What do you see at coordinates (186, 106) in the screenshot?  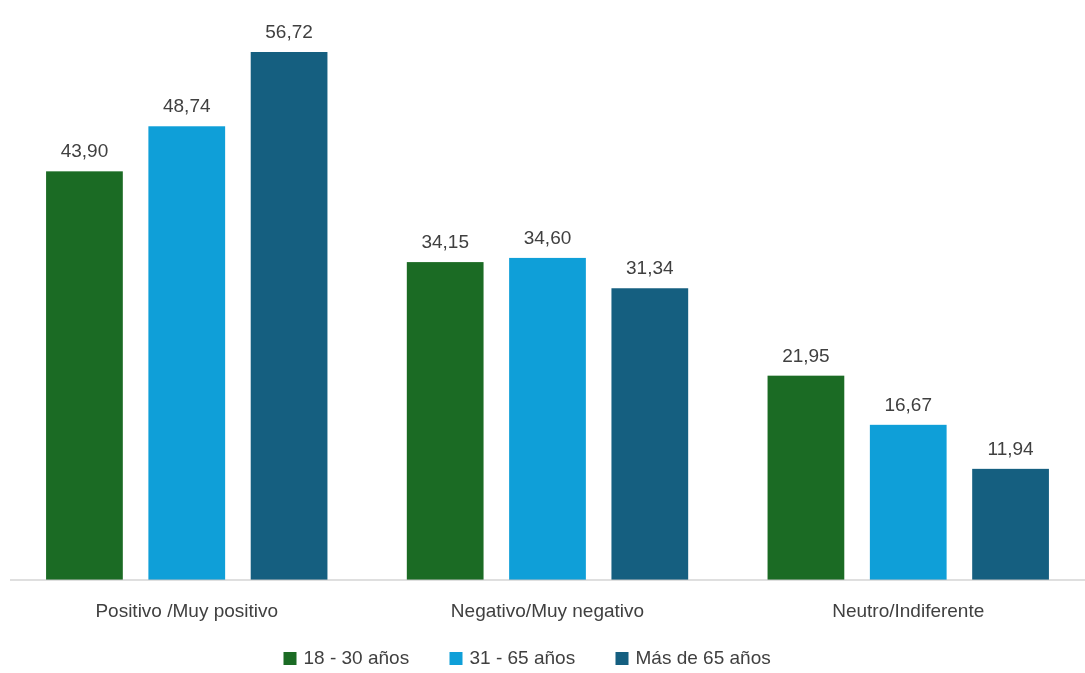 I see `data-label: 48,74` at bounding box center [186, 106].